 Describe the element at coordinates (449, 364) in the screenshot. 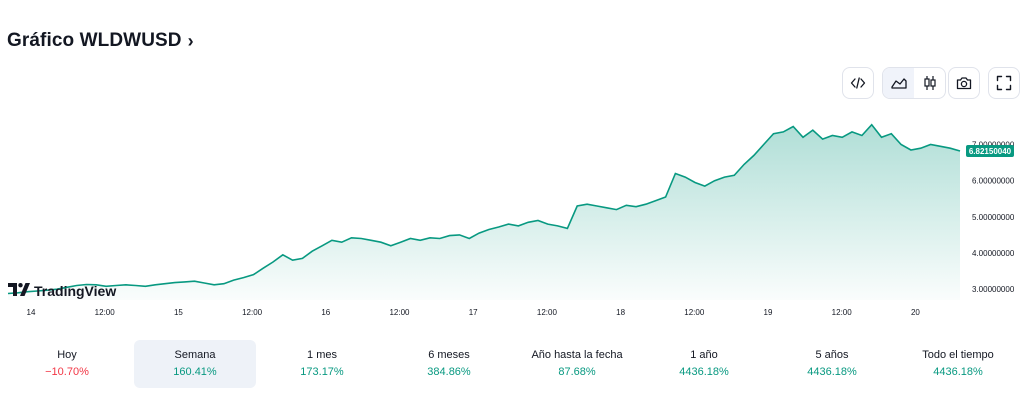

I see `period-tab-3: 6 meses 384.86%` at that location.